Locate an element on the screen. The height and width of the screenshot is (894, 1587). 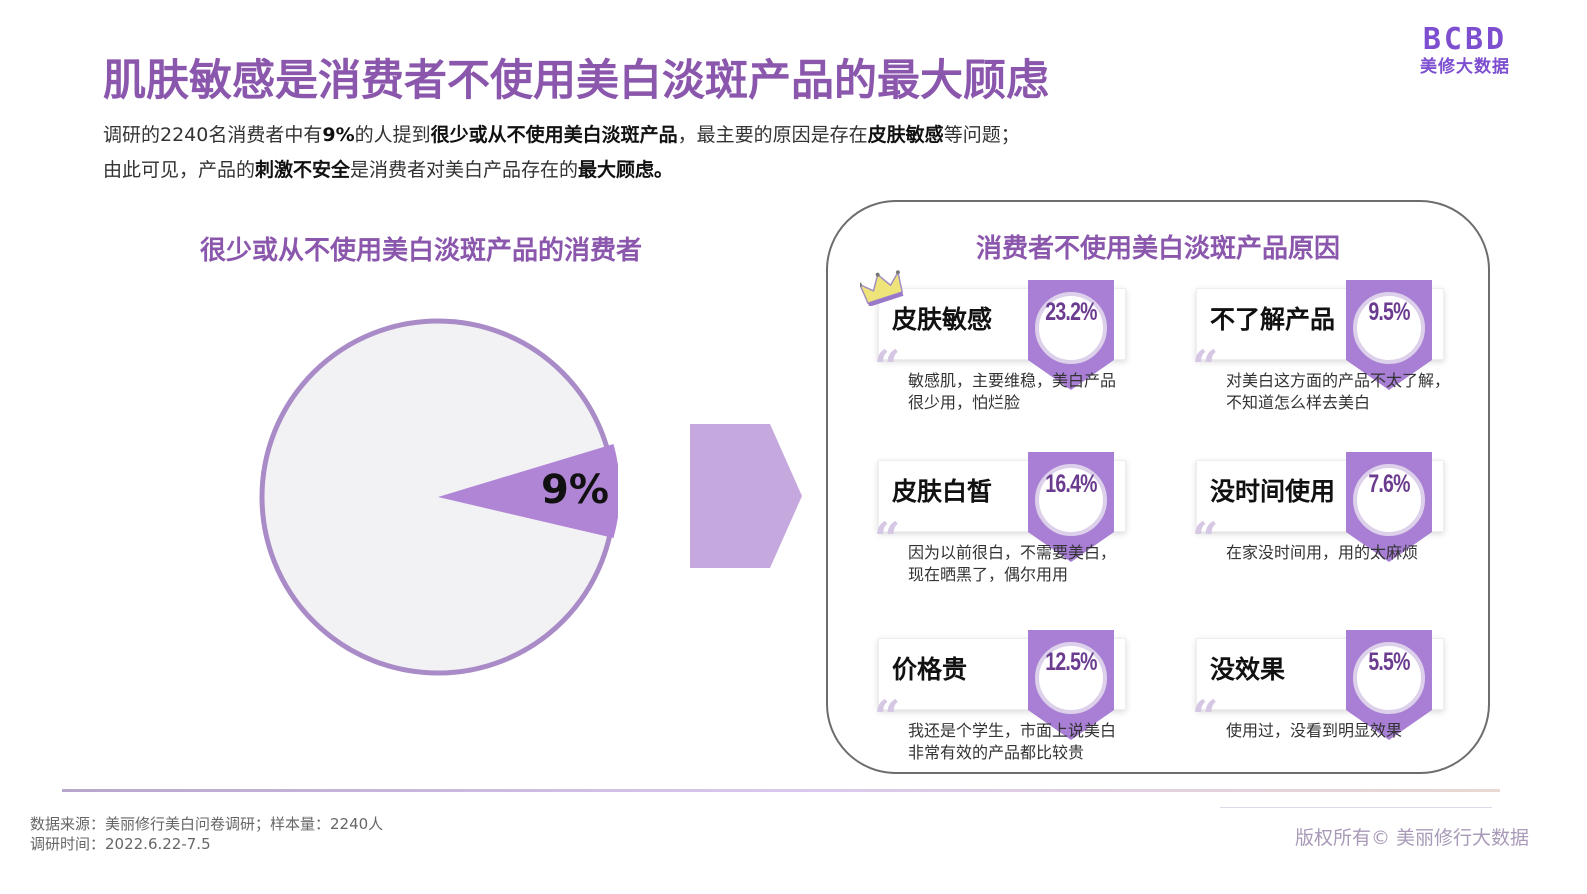
reason-percent: 9.5% is located at coordinates (1389, 312).